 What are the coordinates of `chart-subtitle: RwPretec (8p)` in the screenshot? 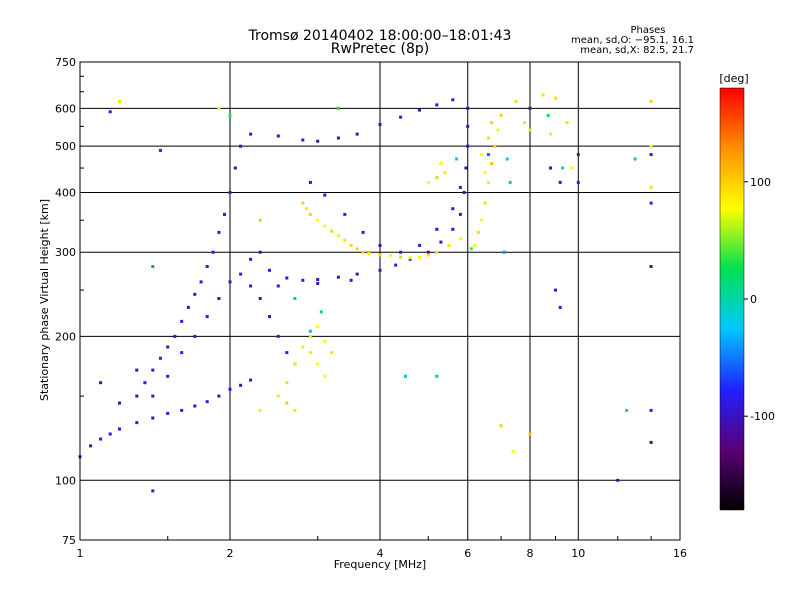 It's located at (380, 49).